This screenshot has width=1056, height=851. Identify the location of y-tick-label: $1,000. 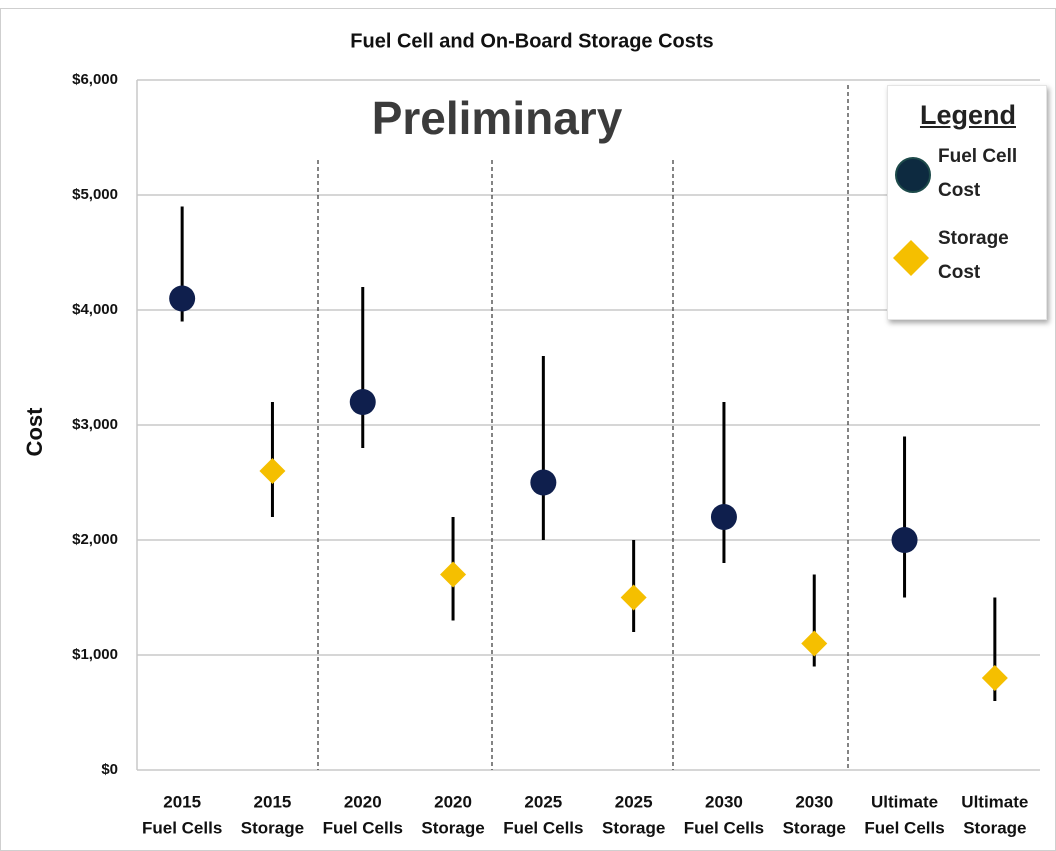
(95, 654).